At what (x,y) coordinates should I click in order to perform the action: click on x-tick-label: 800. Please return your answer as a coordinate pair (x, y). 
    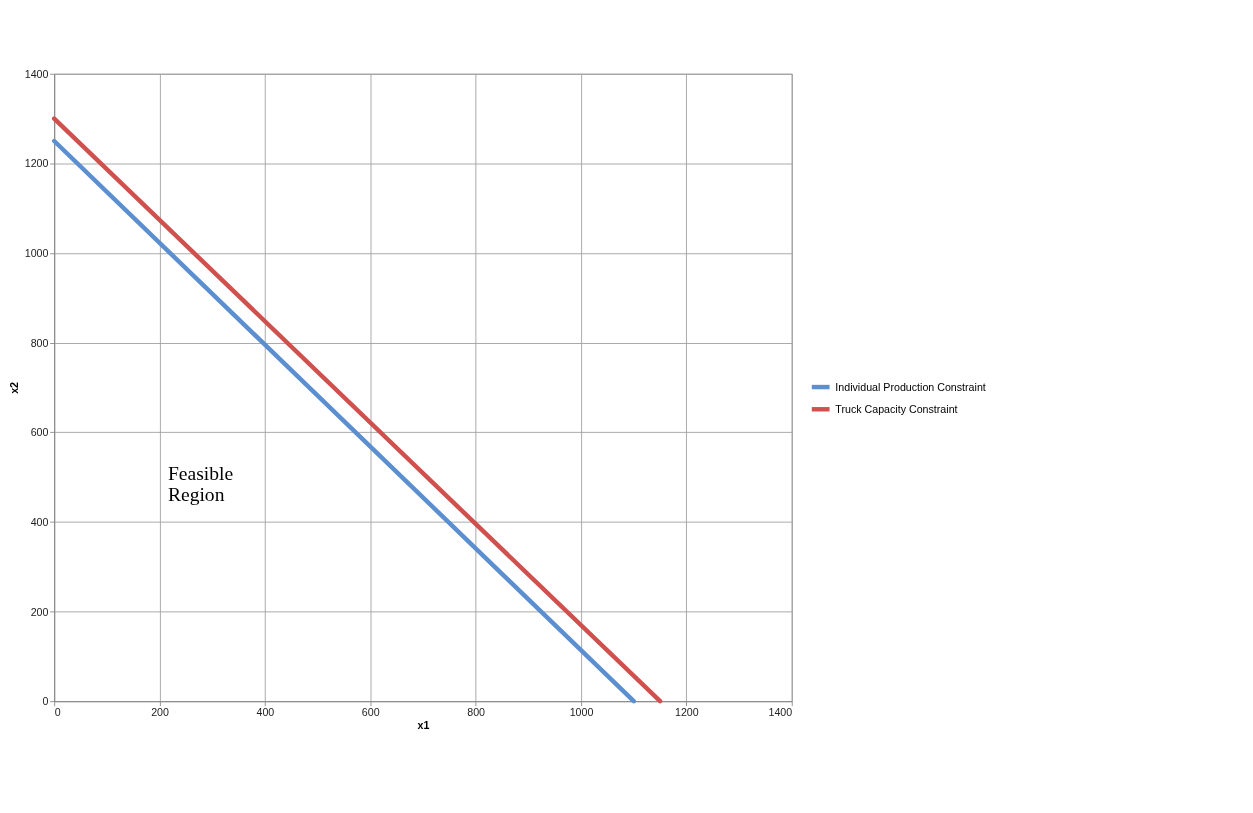
    Looking at the image, I should click on (476, 711).